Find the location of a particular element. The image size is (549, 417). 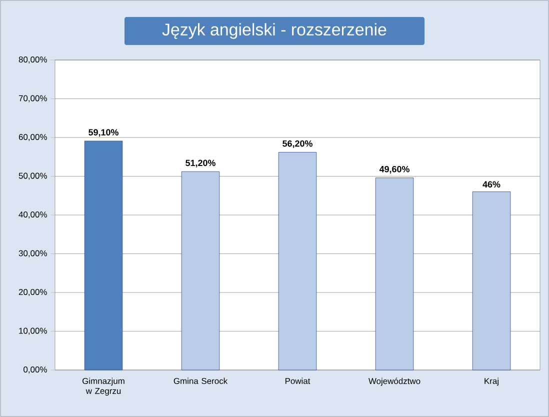

y-tick-label: 60,00% is located at coordinates (32, 137).